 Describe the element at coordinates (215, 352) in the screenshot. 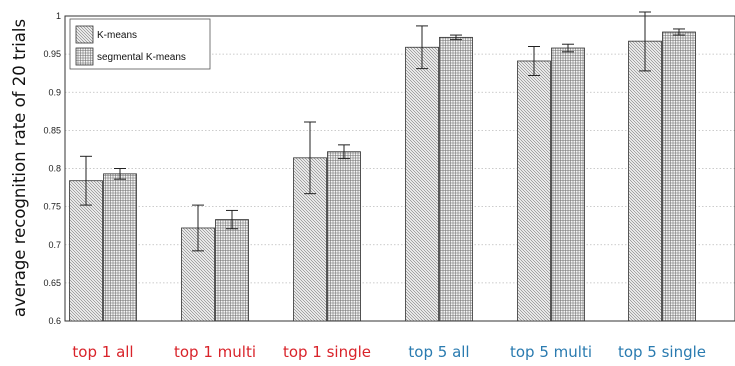

I see `x-category-label: top 1 multi` at that location.